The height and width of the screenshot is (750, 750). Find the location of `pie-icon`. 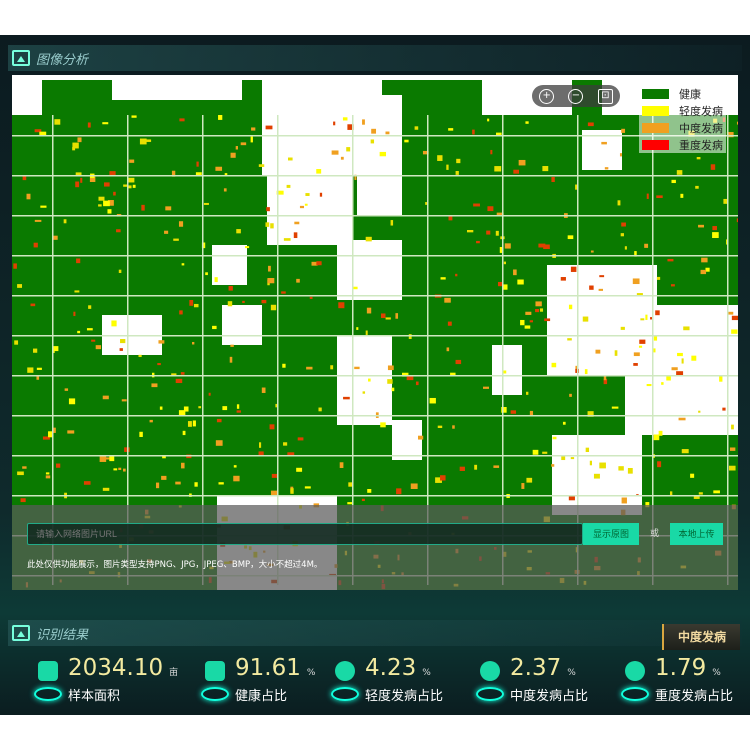

pie-icon is located at coordinates (490, 671).